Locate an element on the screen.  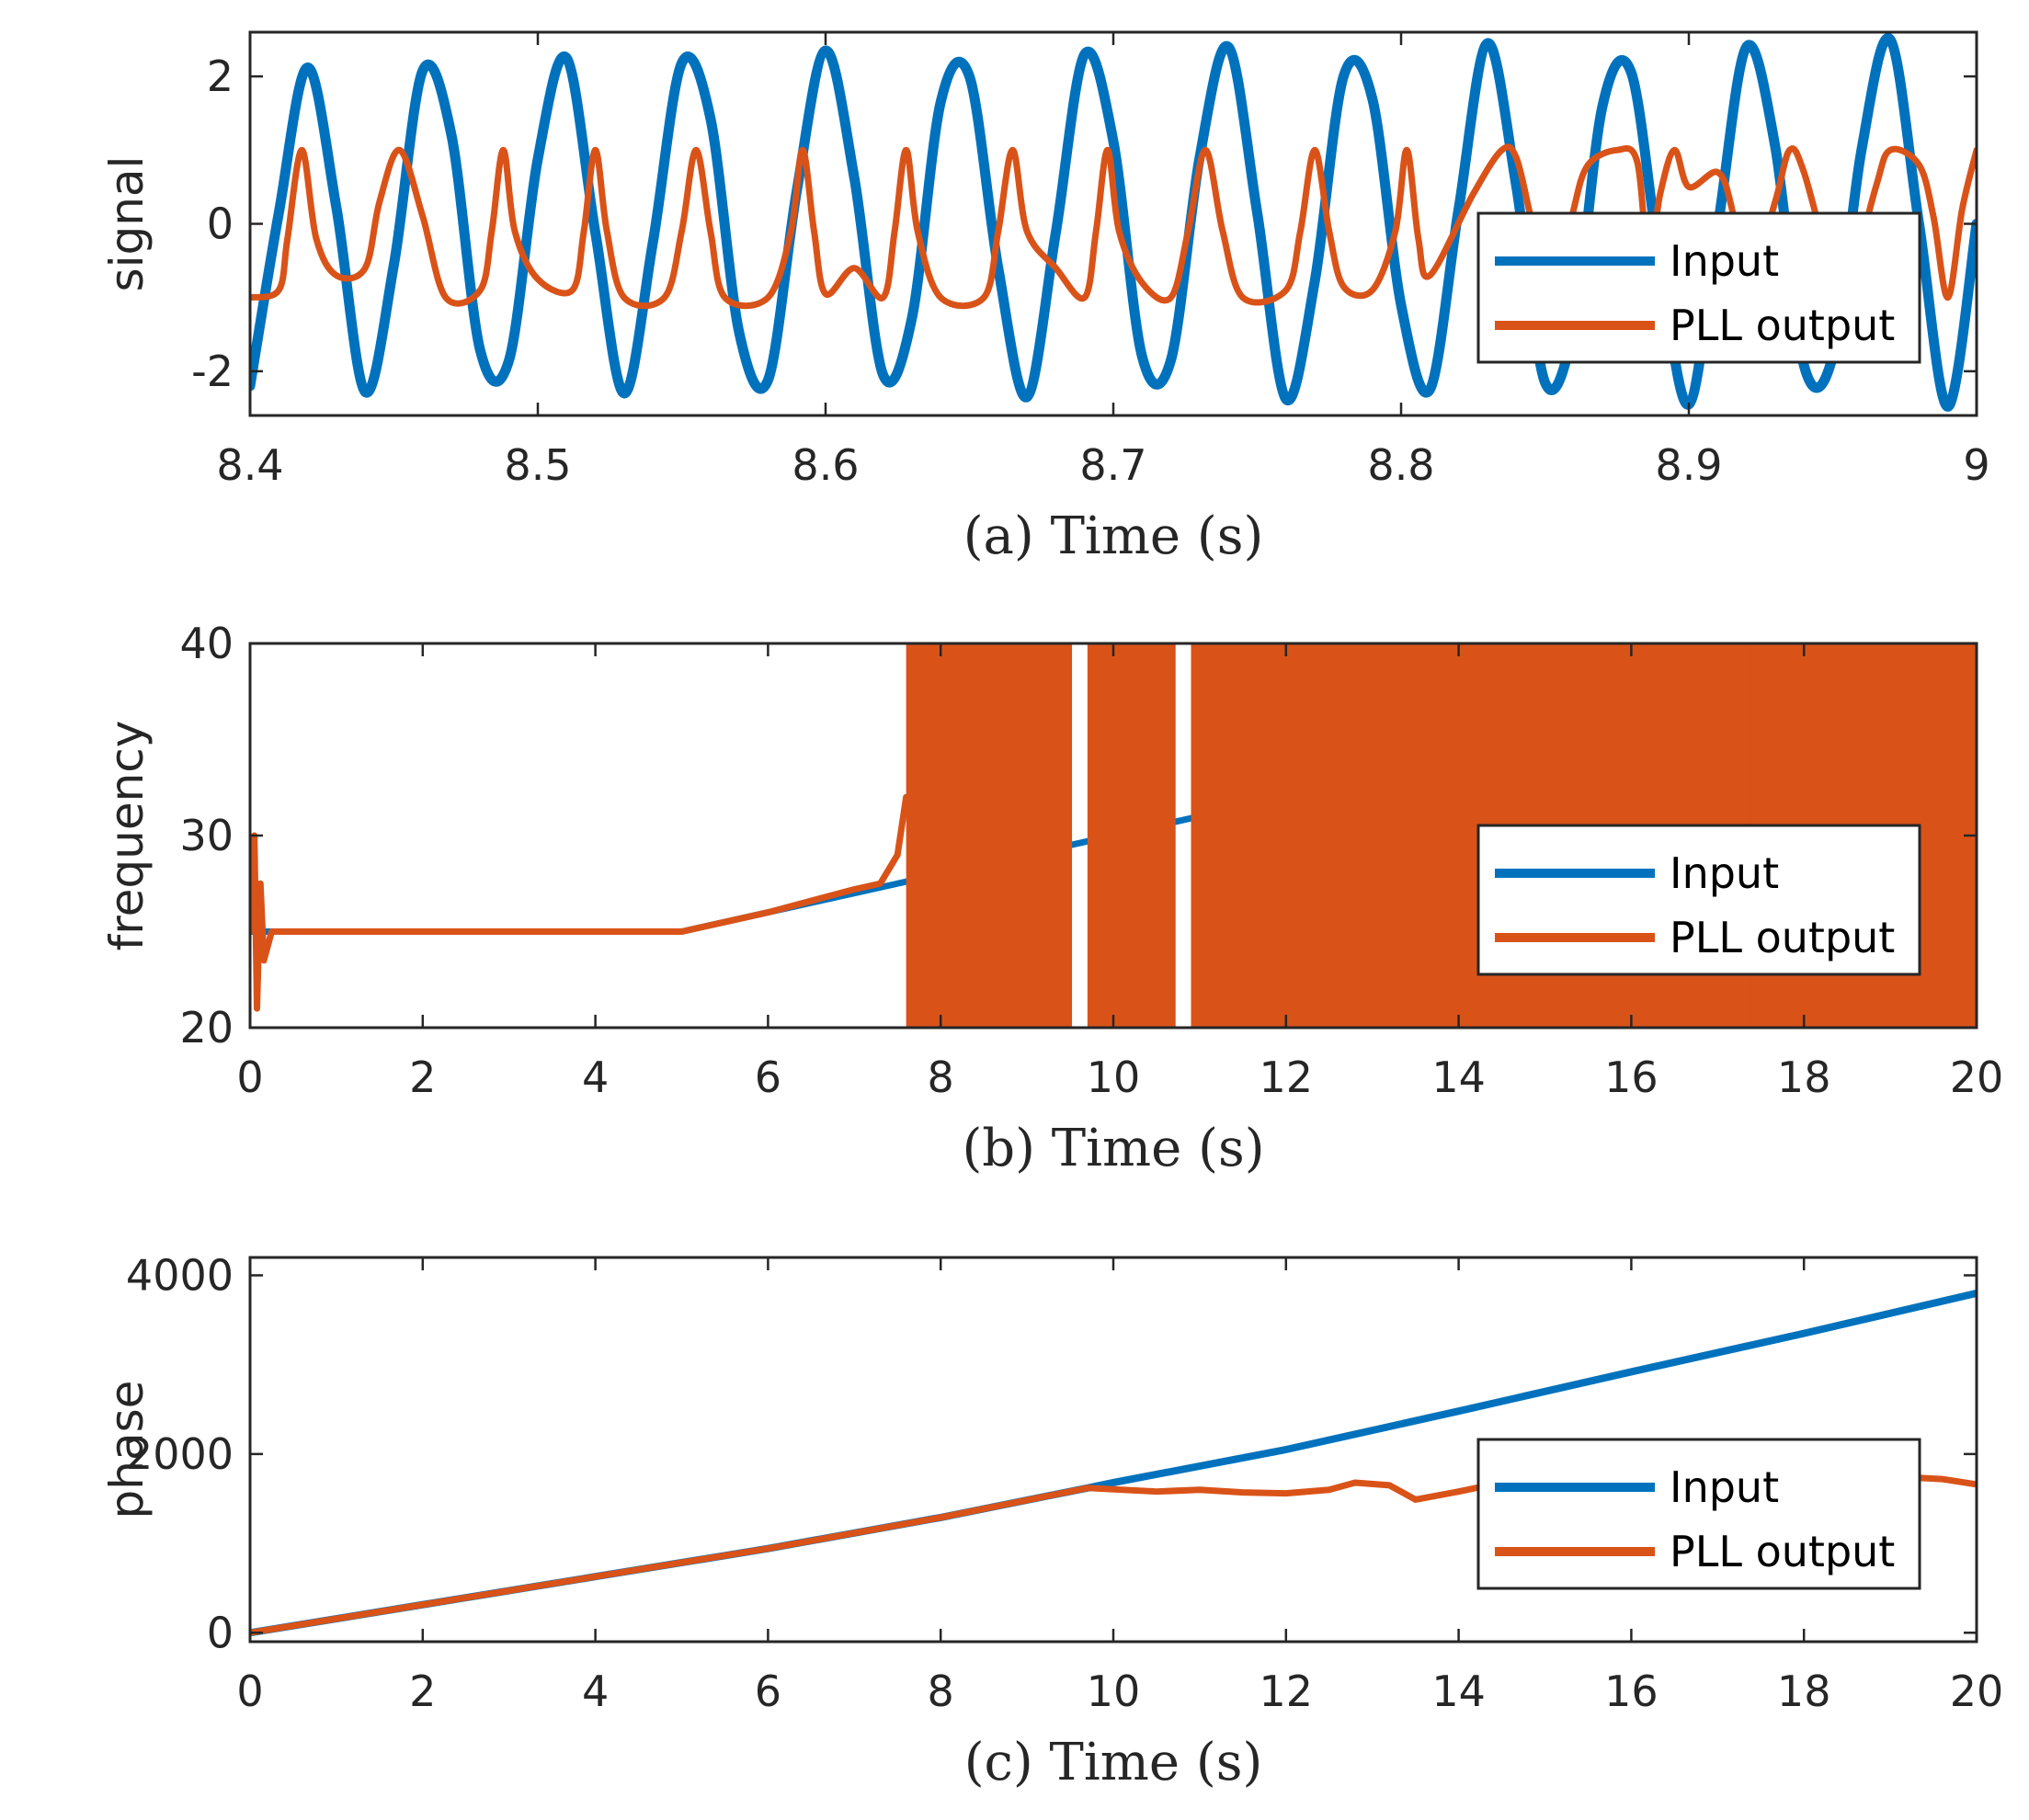
frequency-xtick-label: 18 is located at coordinates (1804, 1077).